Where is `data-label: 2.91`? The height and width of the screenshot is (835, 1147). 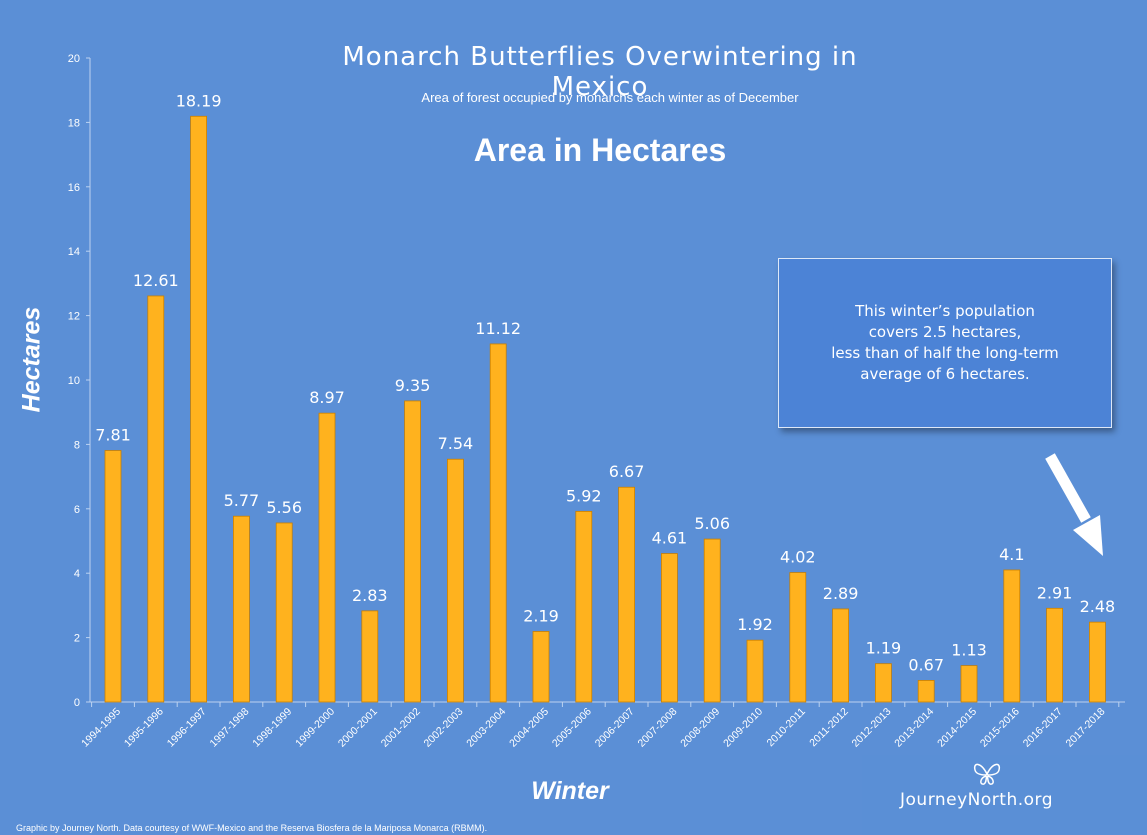 data-label: 2.91 is located at coordinates (1055, 592).